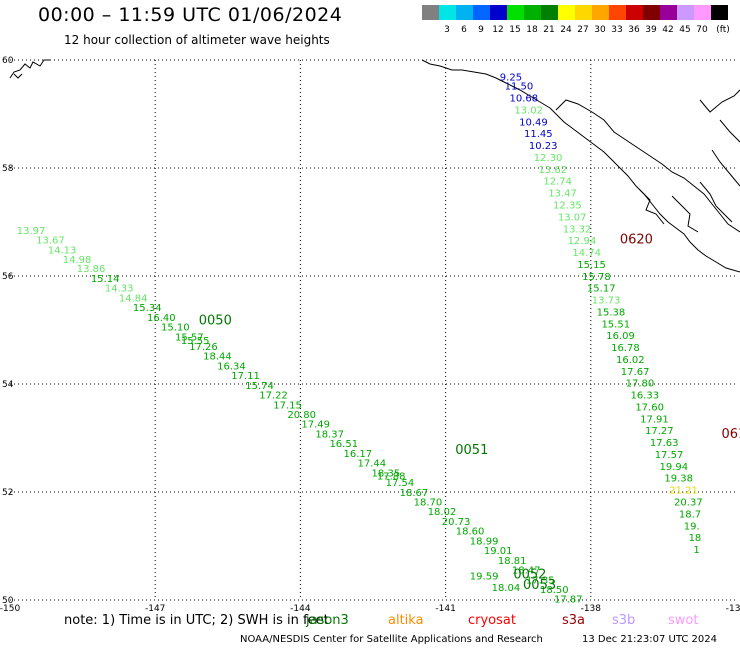 This screenshot has width=740, height=650. I want to click on swh-value-label: 17.15, so click(287, 405).